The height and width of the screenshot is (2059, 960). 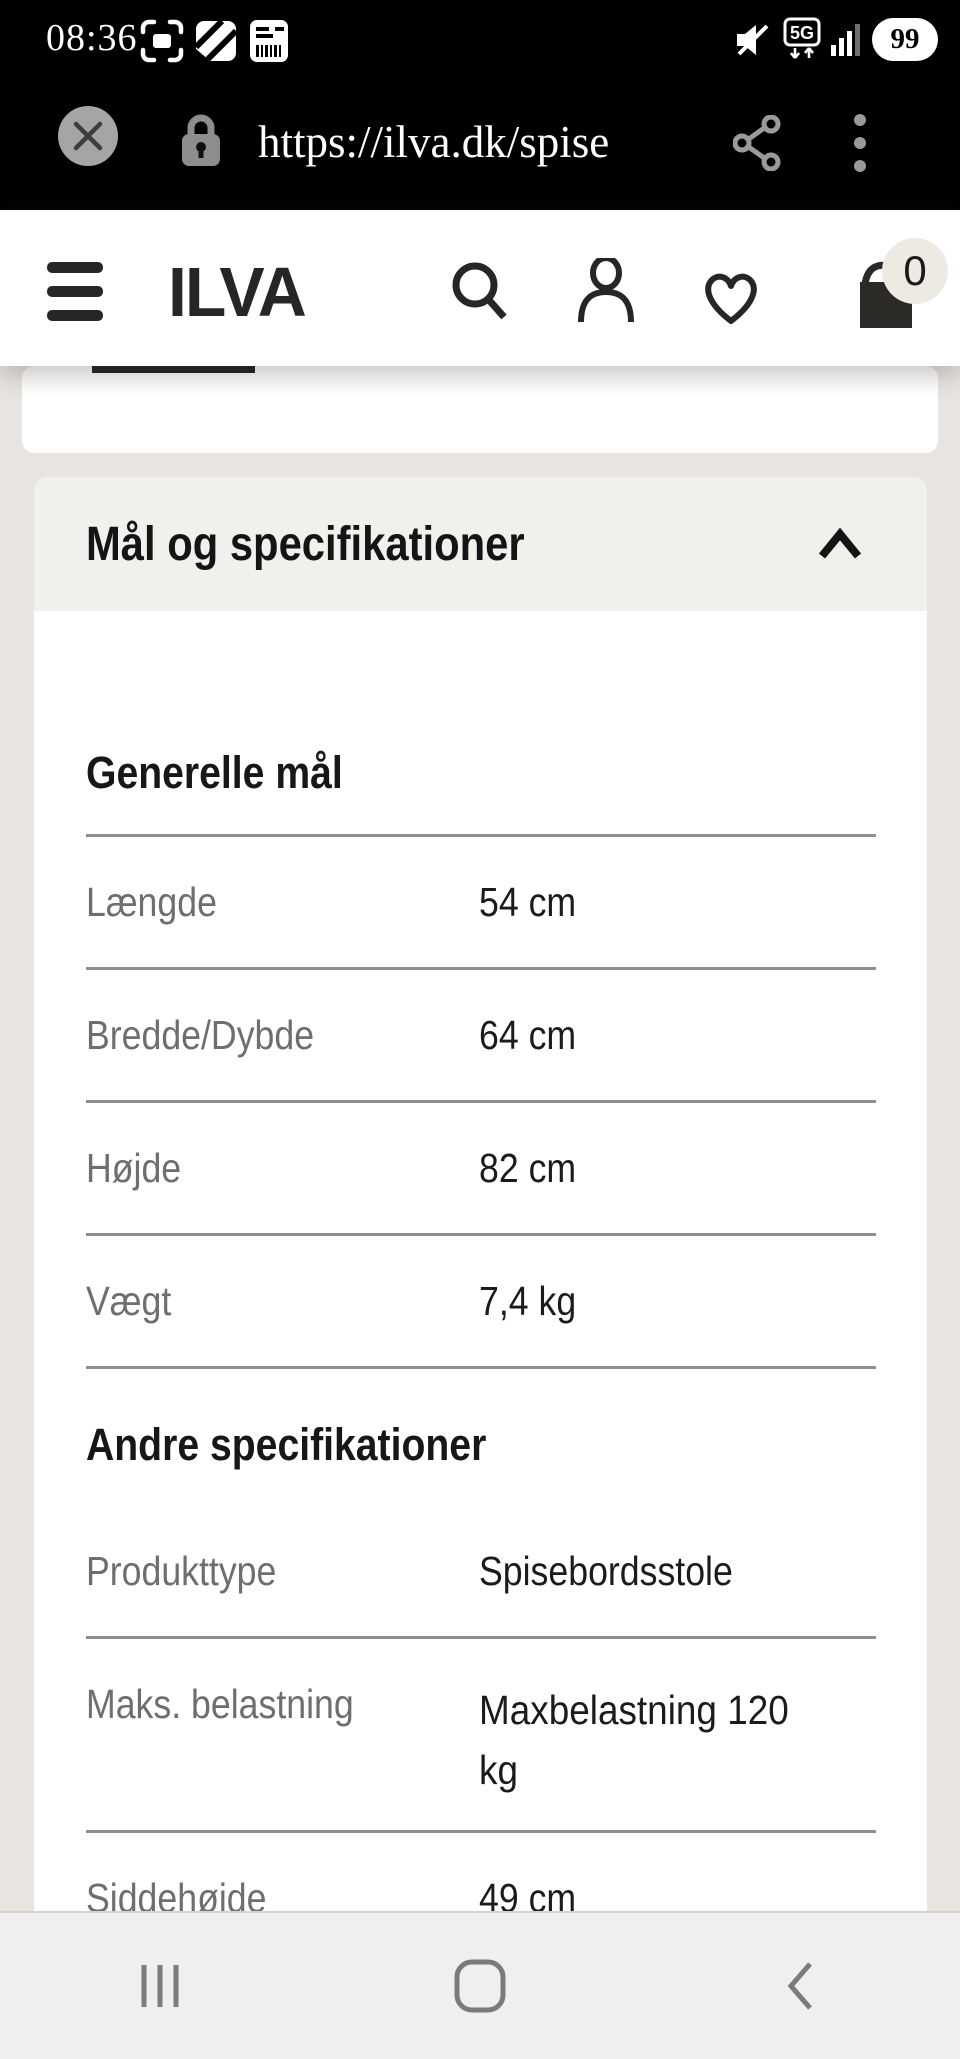 I want to click on battery-indicator: 99, so click(x=905, y=39).